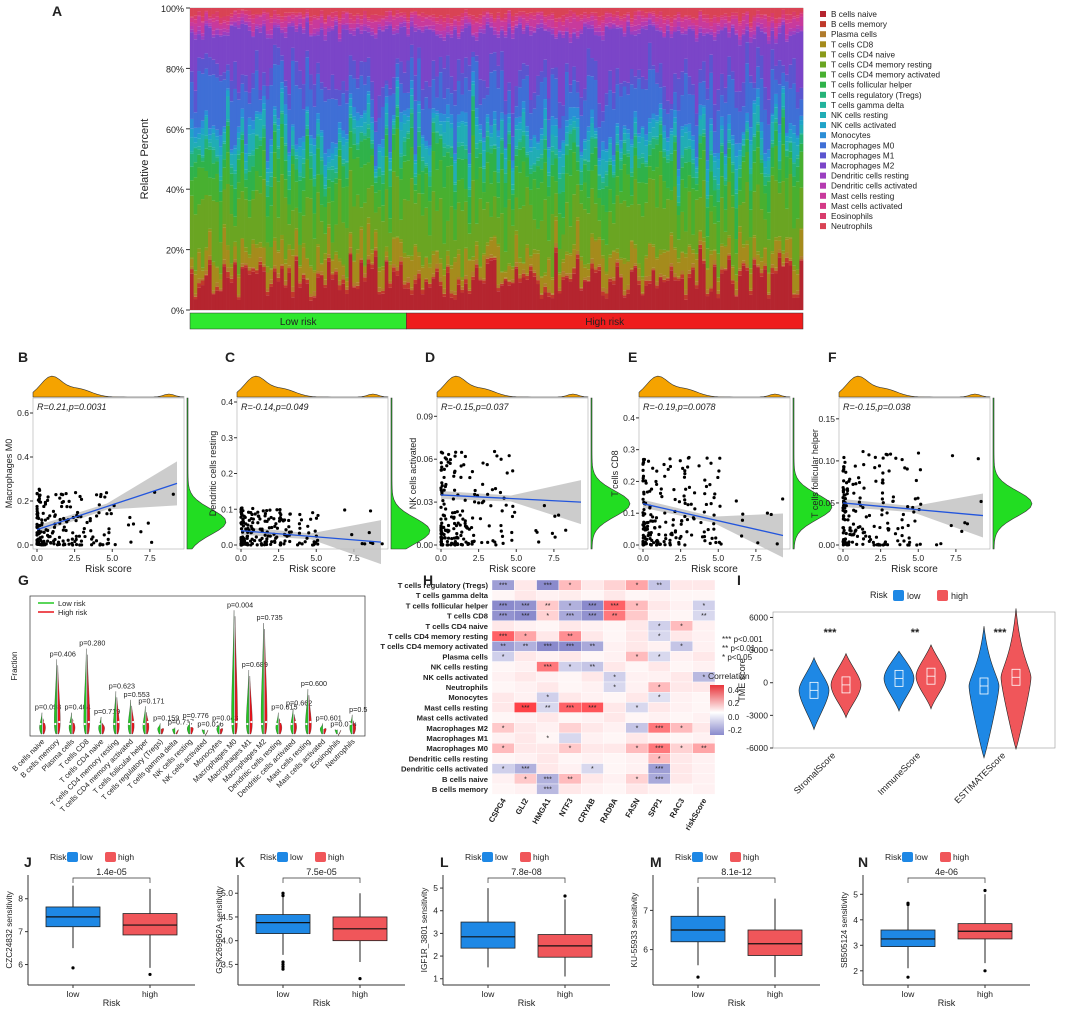  Describe the element at coordinates (84, 724) in the screenshot. I see `median-dot` at that location.